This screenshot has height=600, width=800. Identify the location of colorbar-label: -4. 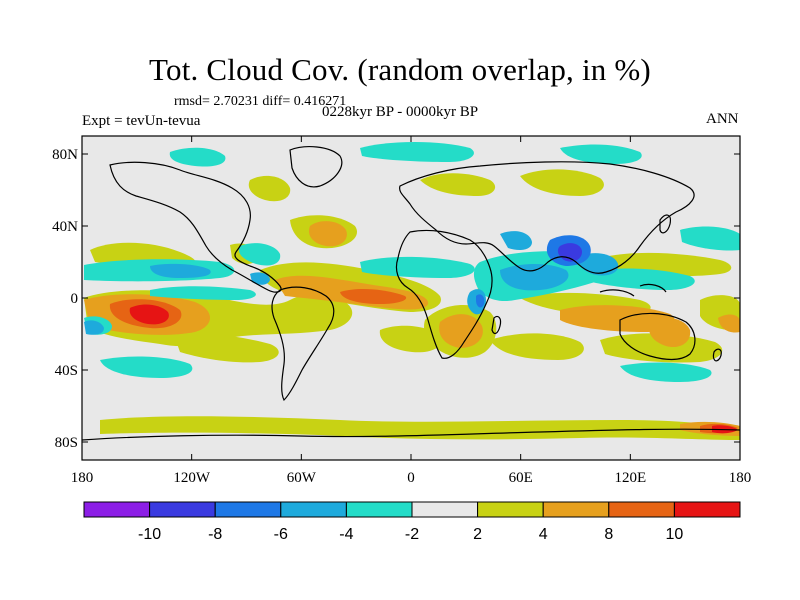
(346, 534).